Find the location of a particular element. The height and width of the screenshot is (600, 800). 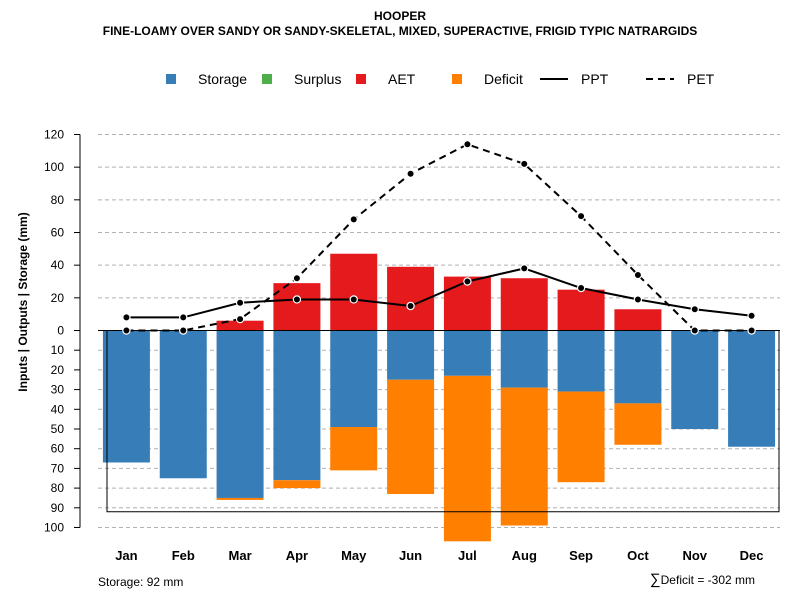

x-tick-label: Oct is located at coordinates (638, 555).